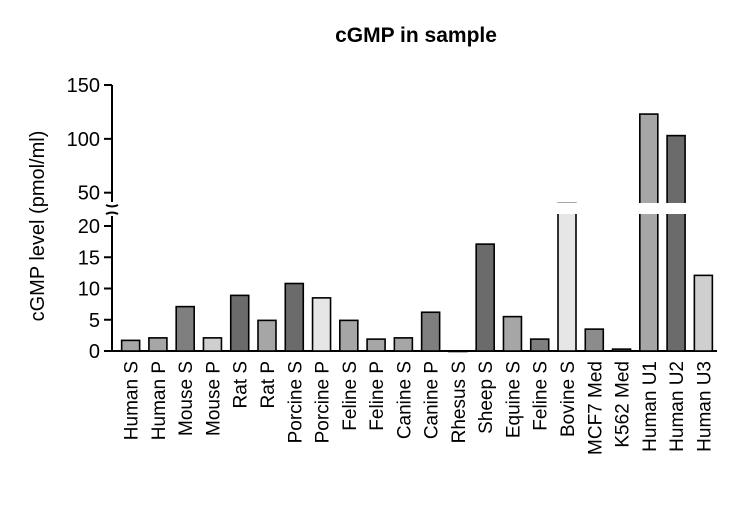  Describe the element at coordinates (89, 194) in the screenshot. I see `y-tick-label: 50` at that location.